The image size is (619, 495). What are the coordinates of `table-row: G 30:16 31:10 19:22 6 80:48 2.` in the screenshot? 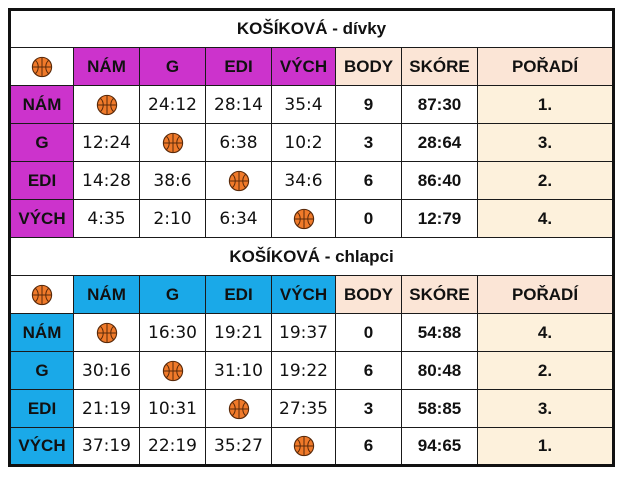 It's located at (312, 370).